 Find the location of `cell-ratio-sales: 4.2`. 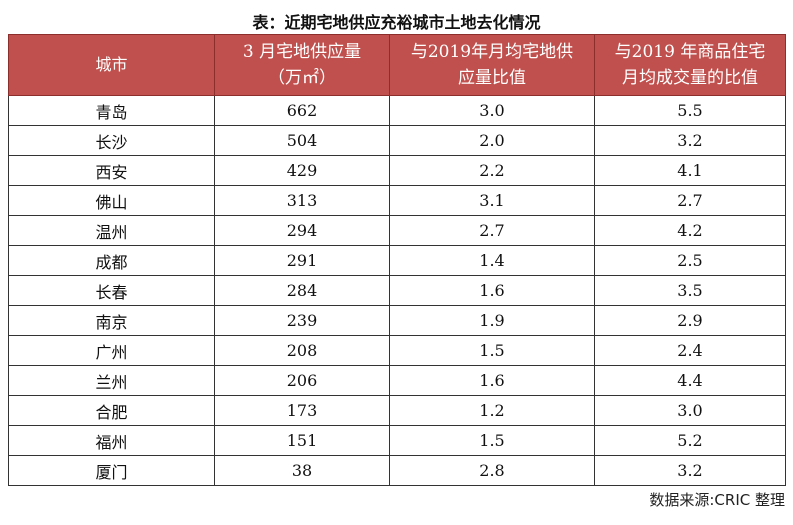

cell-ratio-sales: 4.2 is located at coordinates (690, 230).